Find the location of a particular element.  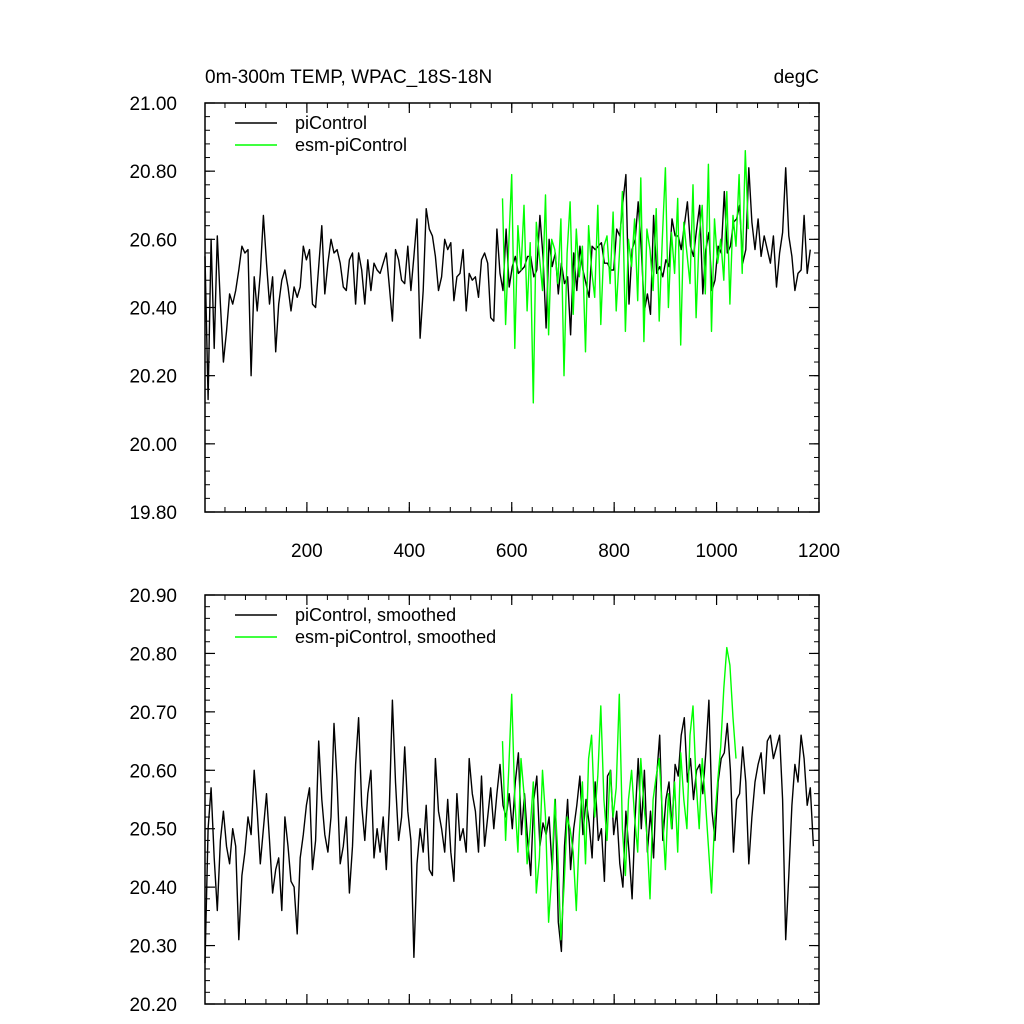

top-xtick-label: 1000 is located at coordinates (716, 551).